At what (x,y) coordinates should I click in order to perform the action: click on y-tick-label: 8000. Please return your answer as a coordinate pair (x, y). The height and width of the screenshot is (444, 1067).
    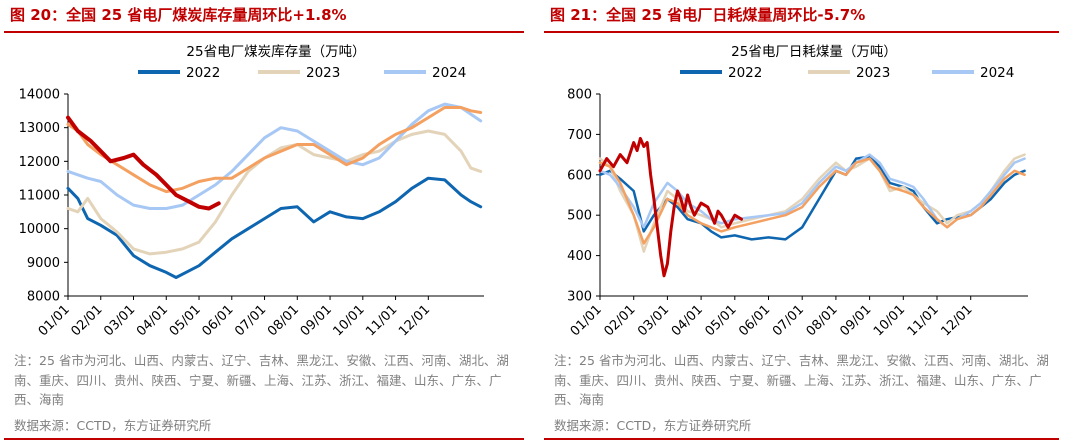
    Looking at the image, I should click on (43, 297).